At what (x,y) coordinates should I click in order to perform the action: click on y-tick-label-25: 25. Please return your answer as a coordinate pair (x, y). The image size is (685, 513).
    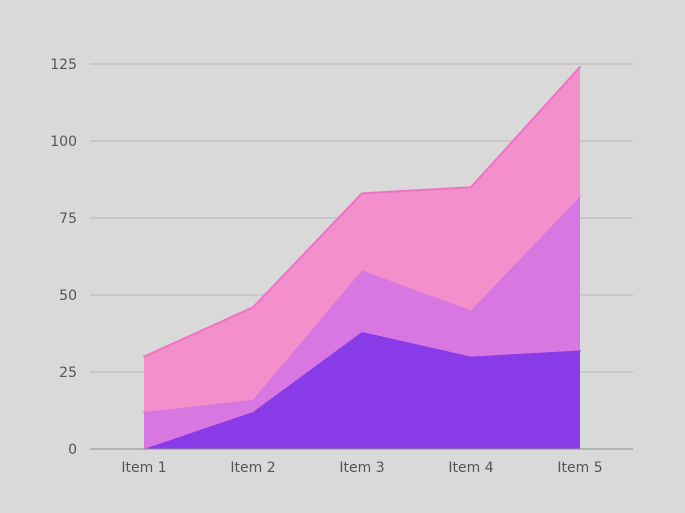
    Looking at the image, I should click on (68, 373).